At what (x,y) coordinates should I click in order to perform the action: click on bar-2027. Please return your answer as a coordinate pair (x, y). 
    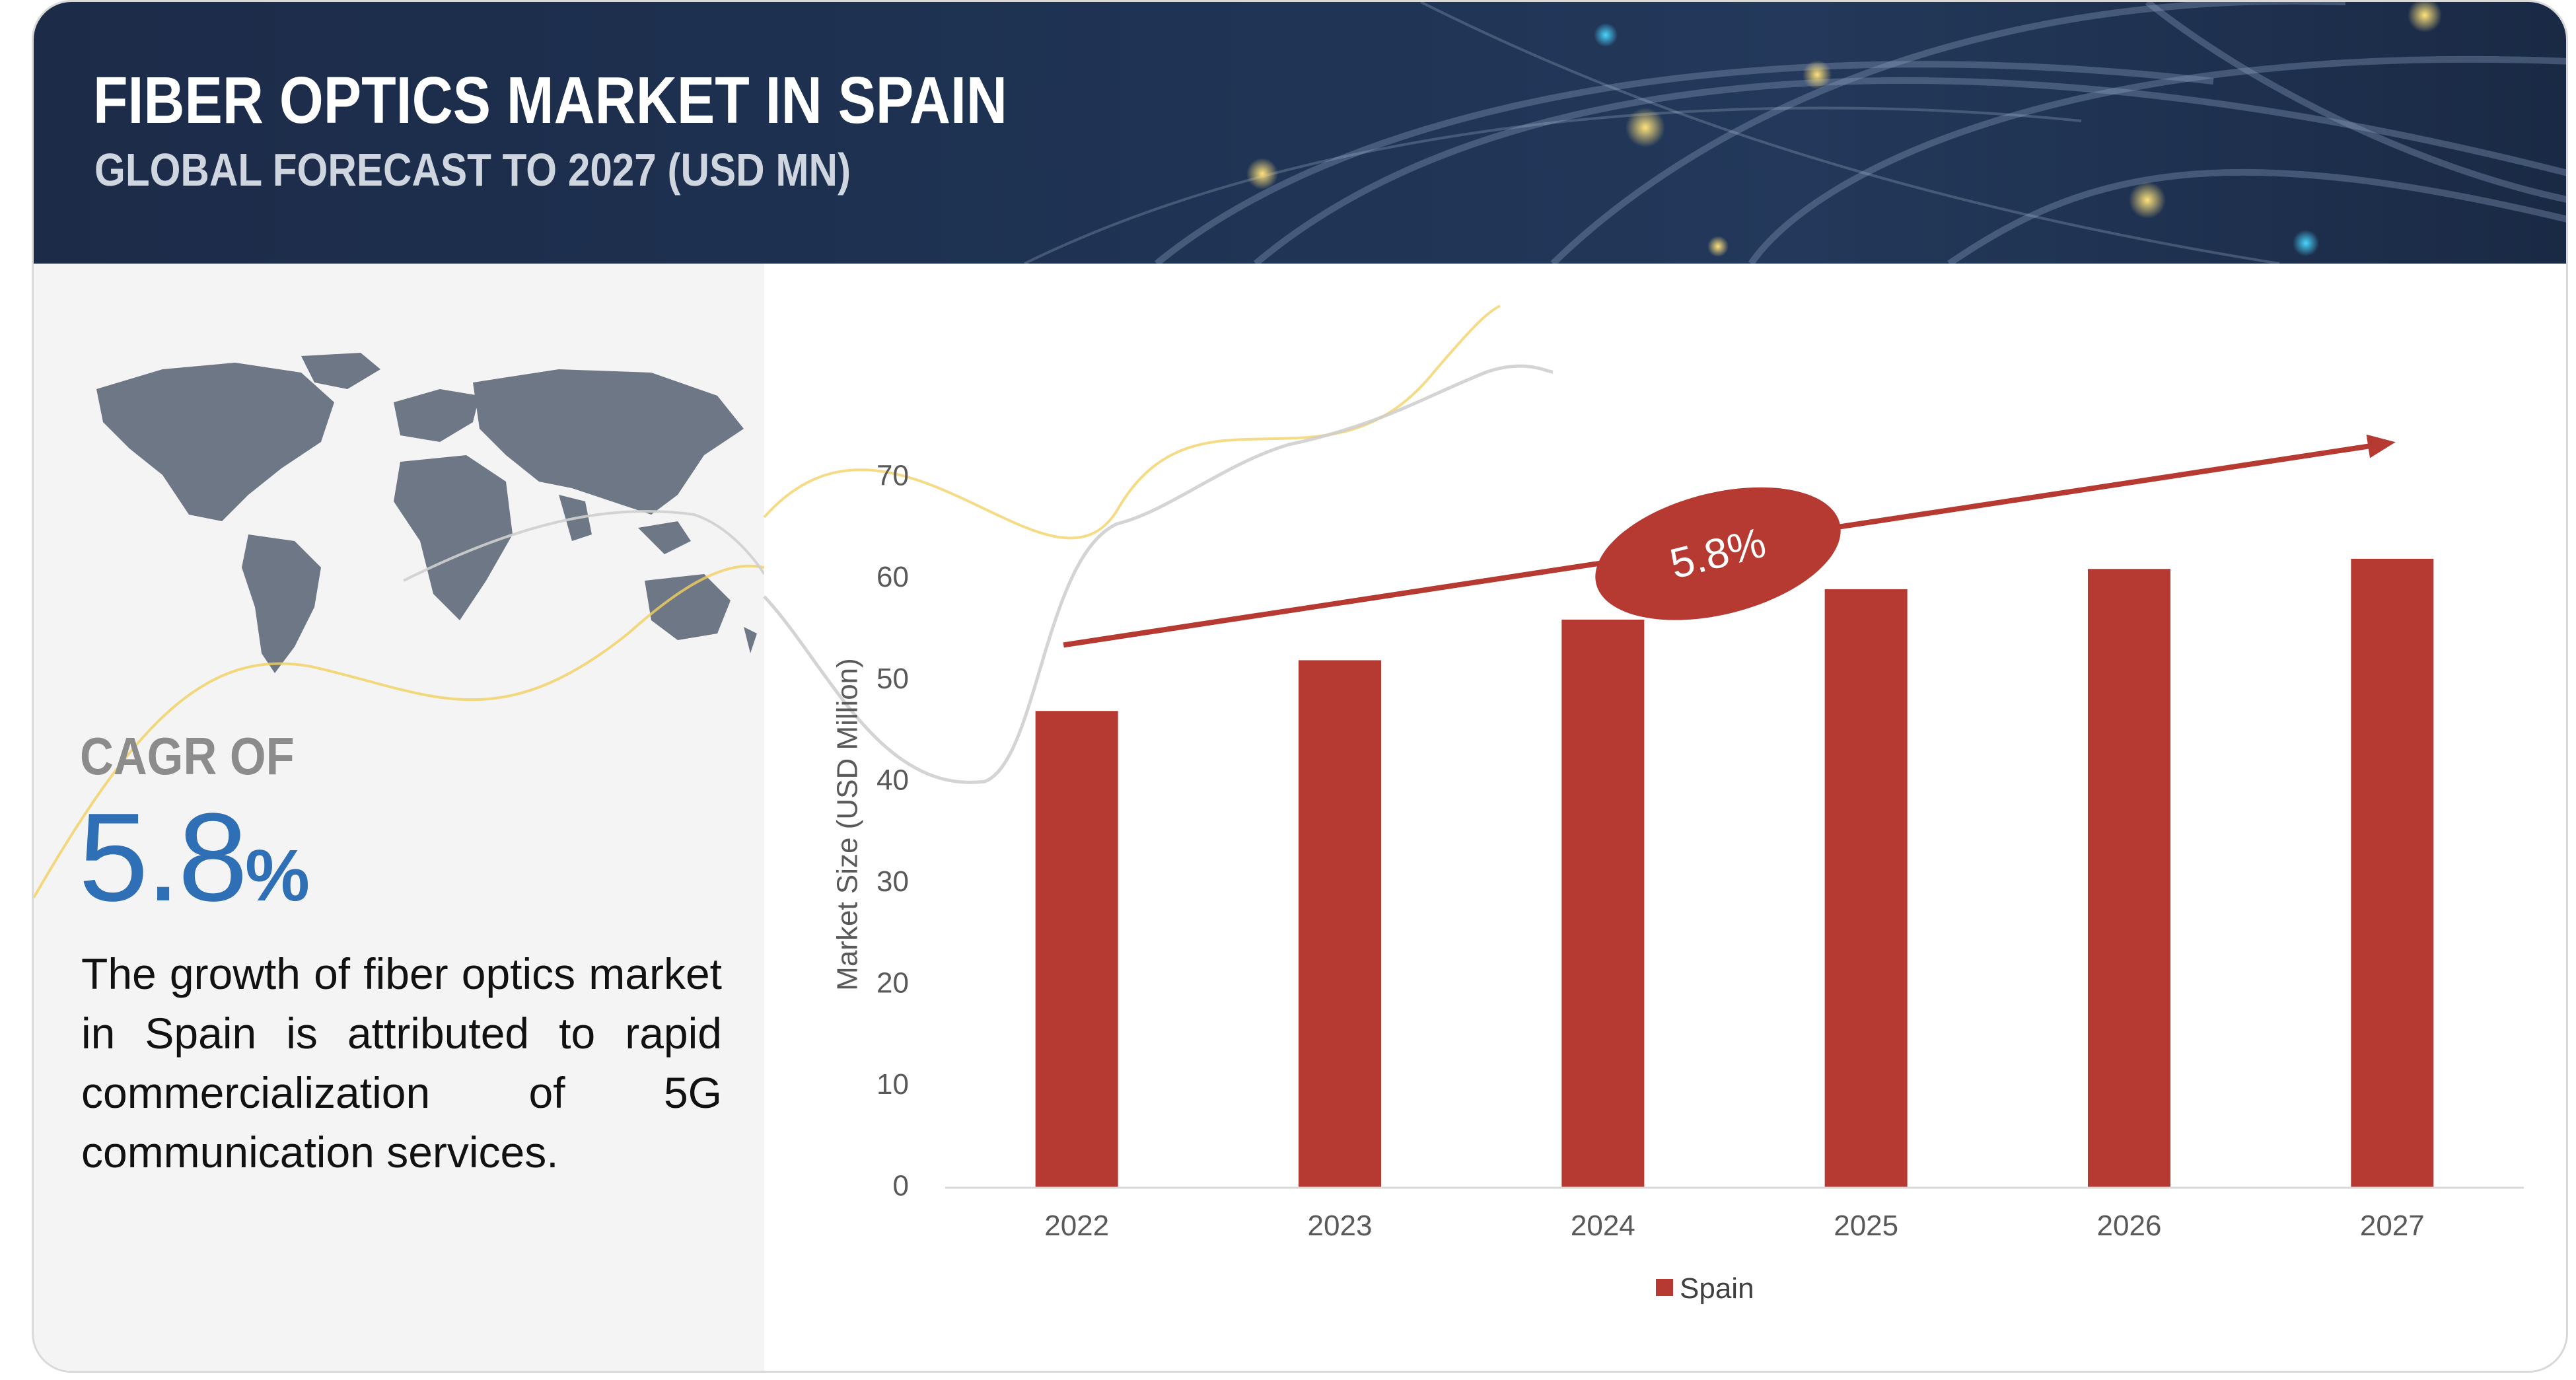
    Looking at the image, I should click on (2392, 873).